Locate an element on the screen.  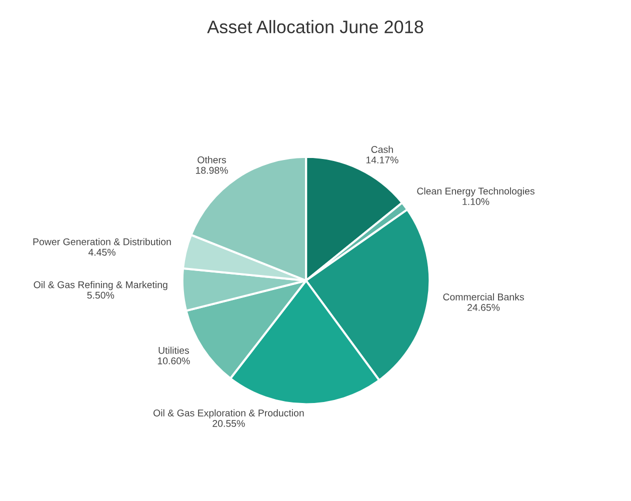
slice-label: Cash is located at coordinates (382, 149).